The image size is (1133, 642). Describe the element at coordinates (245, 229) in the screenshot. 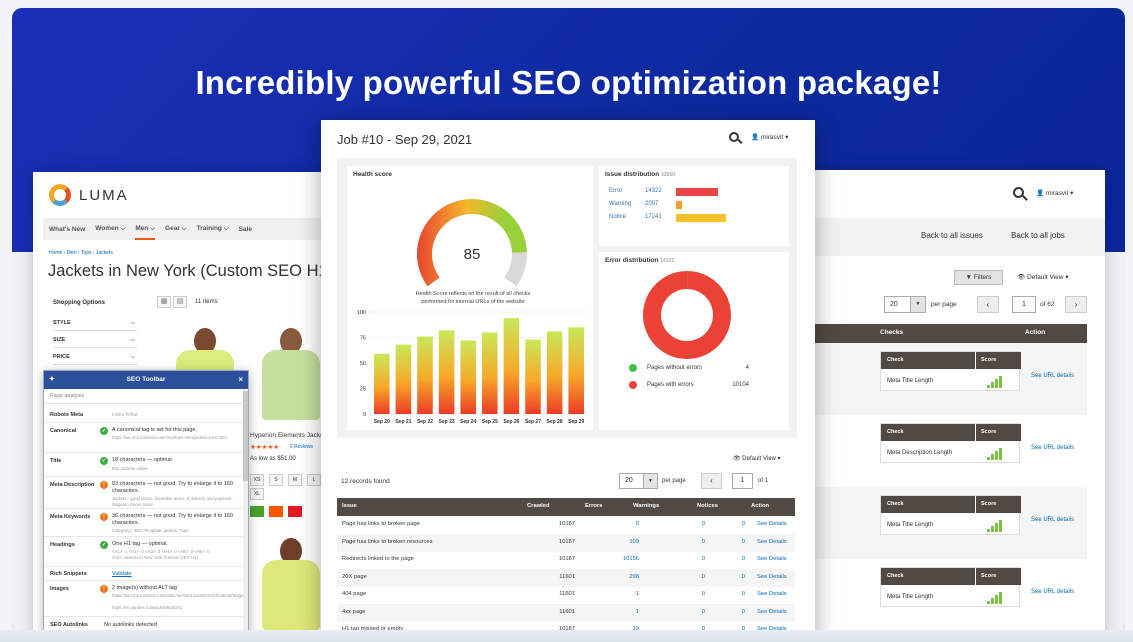

I see `nav-sale: Sale` at that location.